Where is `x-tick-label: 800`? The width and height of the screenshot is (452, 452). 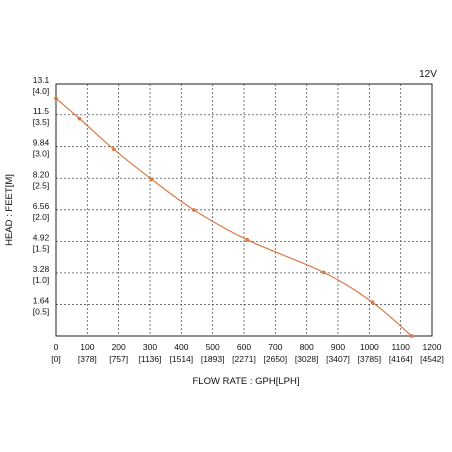 x-tick-label: 800 is located at coordinates (307, 347).